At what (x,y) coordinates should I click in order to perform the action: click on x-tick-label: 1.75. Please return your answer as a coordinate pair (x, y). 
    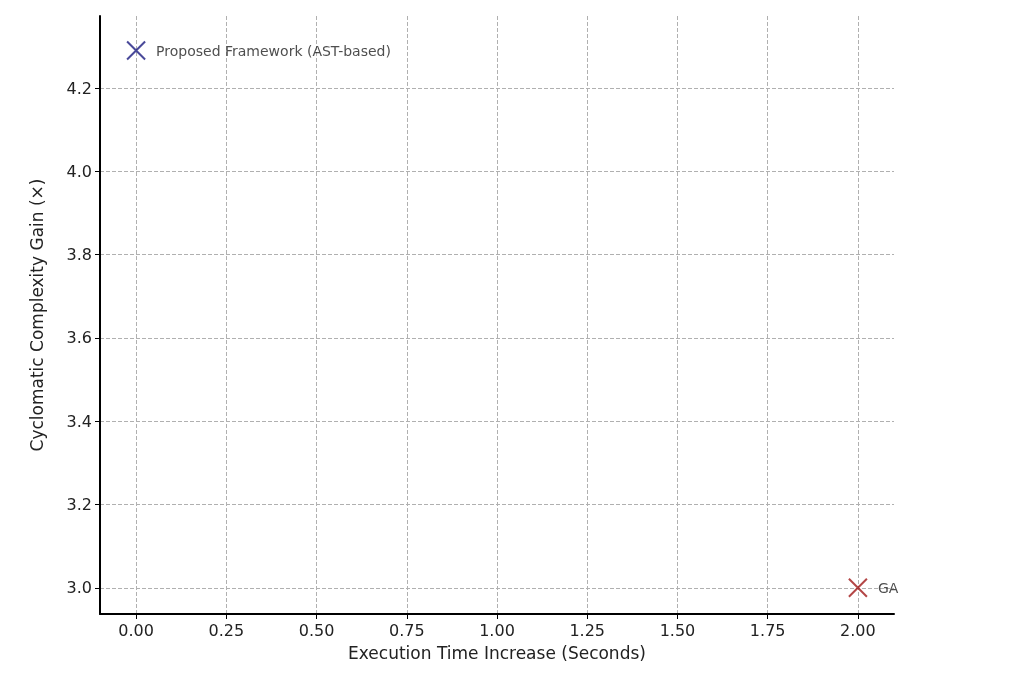
    Looking at the image, I should click on (767, 630).